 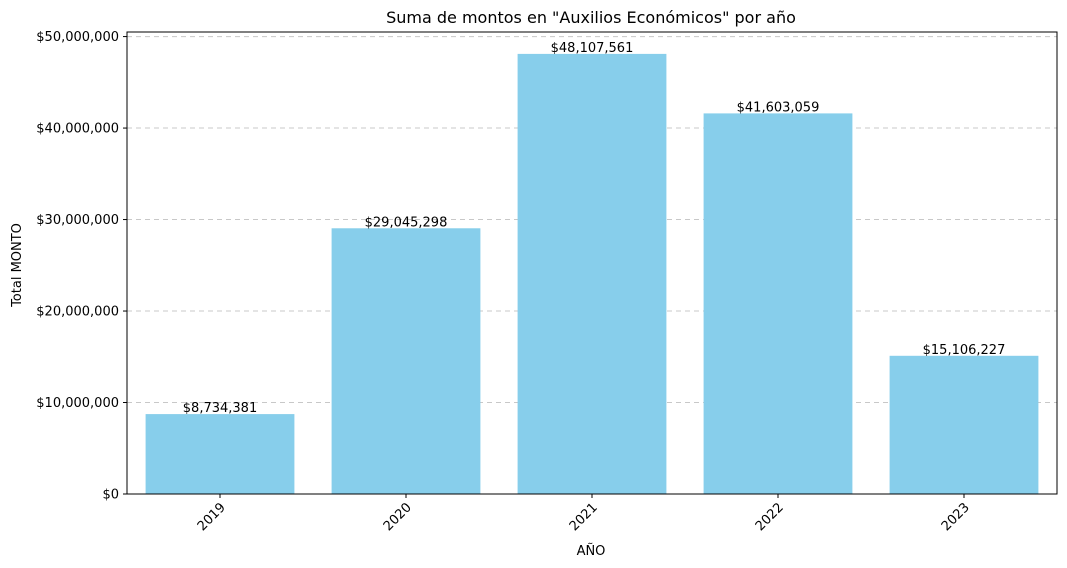 What do you see at coordinates (77, 403) in the screenshot?
I see `y-tick-label: $10,000,000` at bounding box center [77, 403].